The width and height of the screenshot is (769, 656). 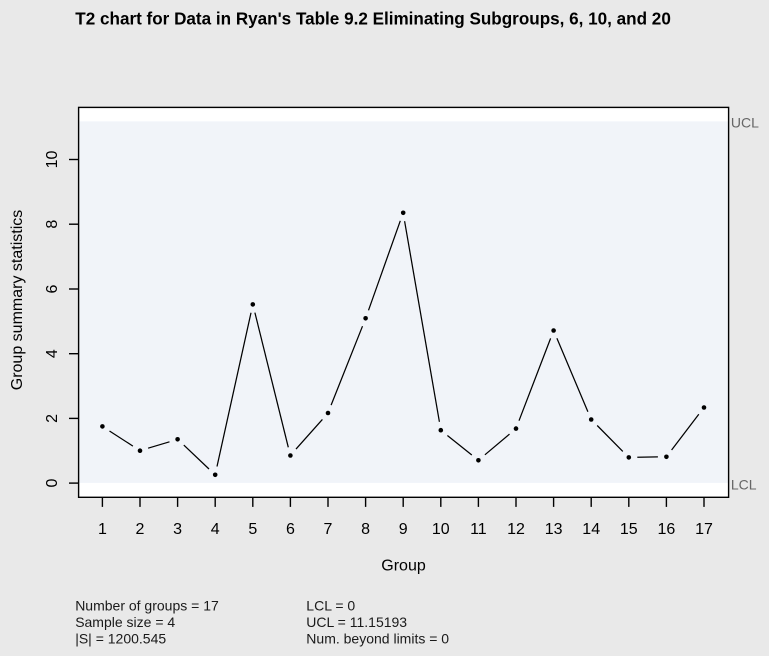 What do you see at coordinates (744, 485) in the screenshot?
I see `svg-text: LCL` at bounding box center [744, 485].